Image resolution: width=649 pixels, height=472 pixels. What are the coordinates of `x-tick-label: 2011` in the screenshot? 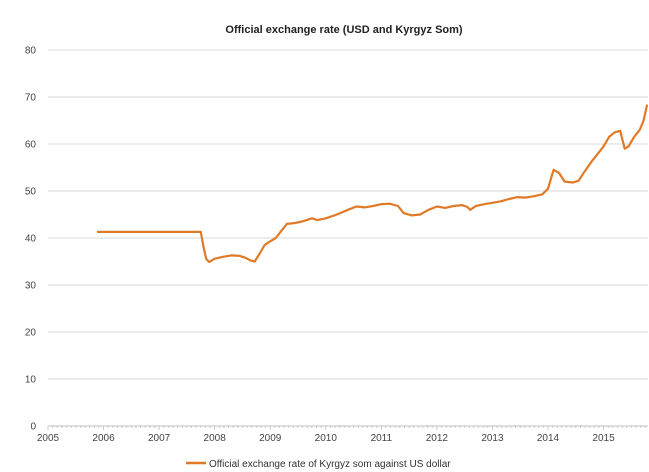 It's located at (382, 438).